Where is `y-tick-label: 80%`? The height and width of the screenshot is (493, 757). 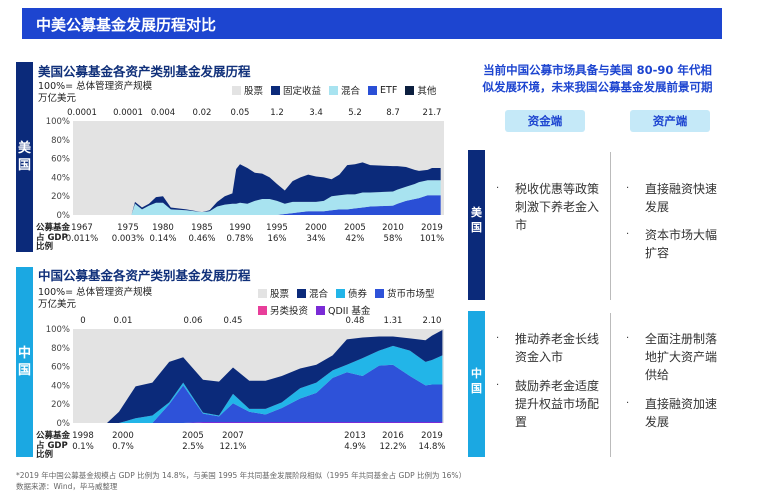
y-tick-label: 80% is located at coordinates (60, 349).